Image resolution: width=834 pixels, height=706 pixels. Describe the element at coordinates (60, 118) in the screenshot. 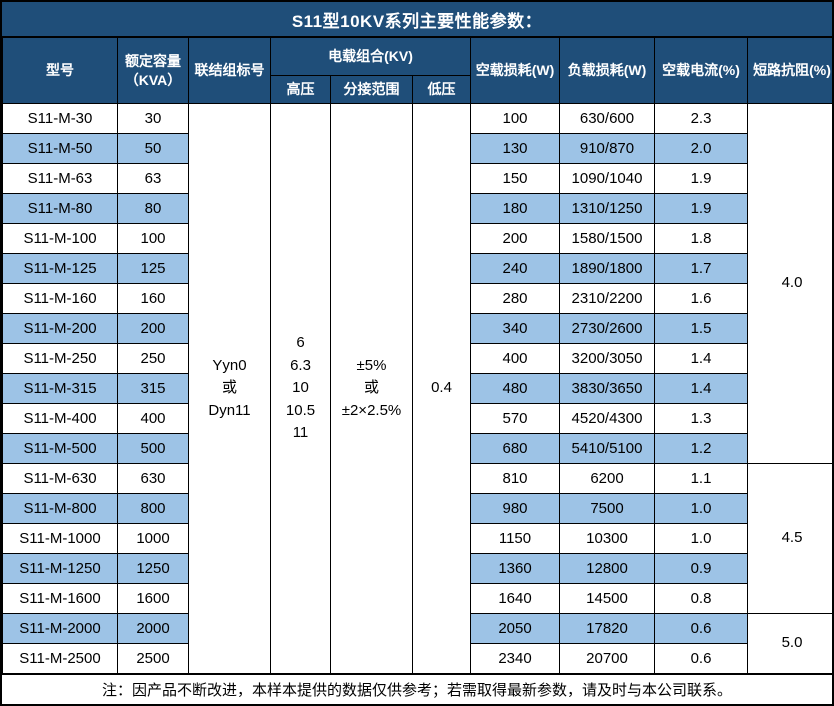

I see `cell-model: S11-M-30` at that location.